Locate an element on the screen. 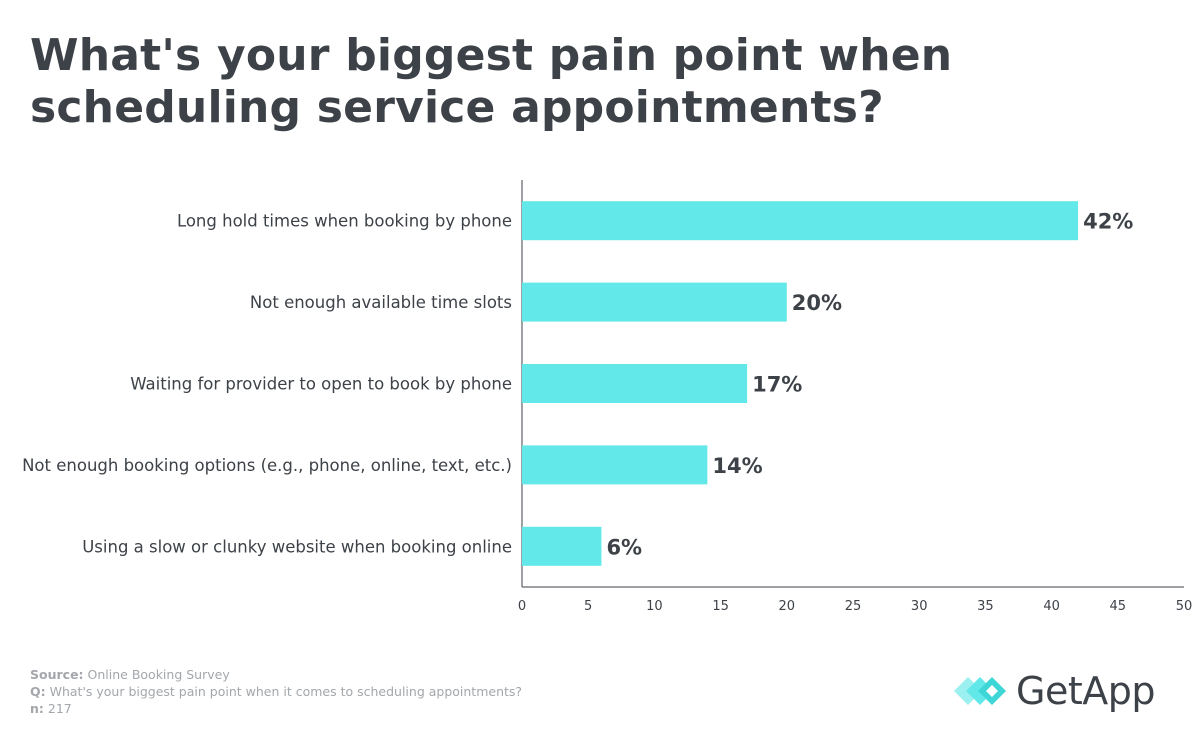 Image resolution: width=1200 pixels, height=740 pixels. getapp-chevron-logo-icon is located at coordinates (980, 691).